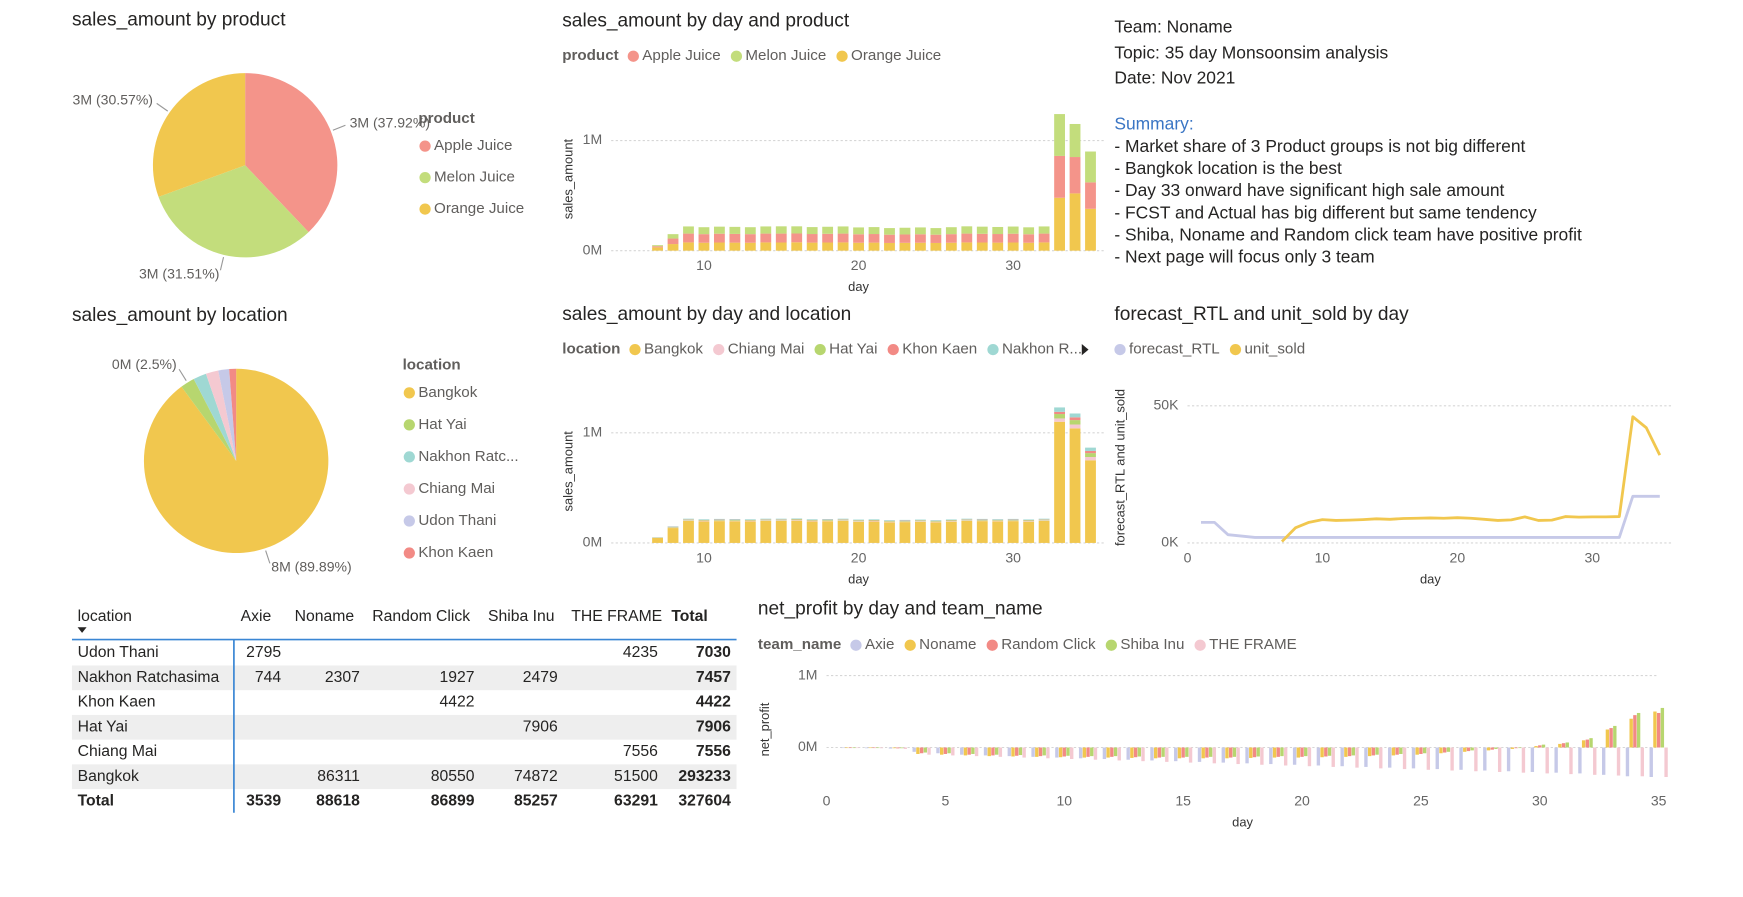  What do you see at coordinates (456, 488) in the screenshot?
I see `legend-label: Chiang Mai` at bounding box center [456, 488].